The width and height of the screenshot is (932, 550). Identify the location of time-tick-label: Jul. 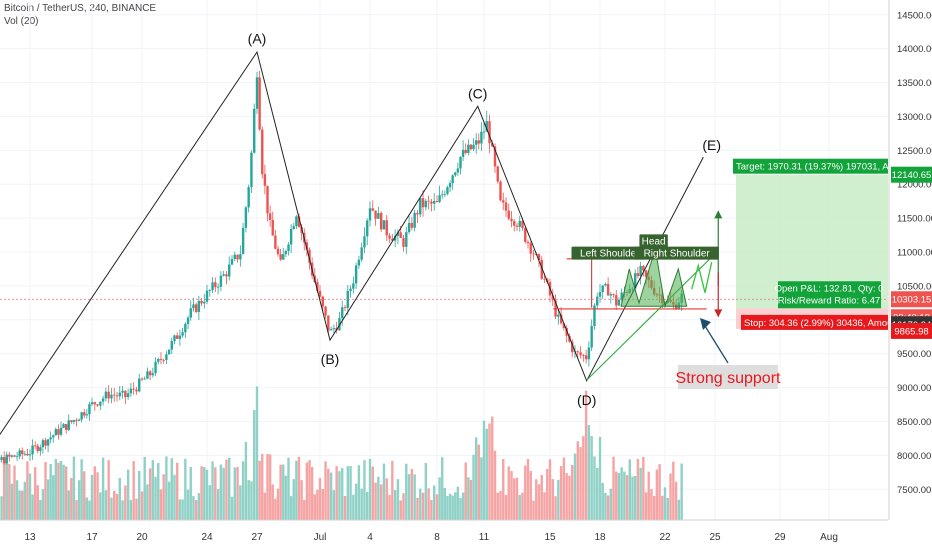
(320, 537).